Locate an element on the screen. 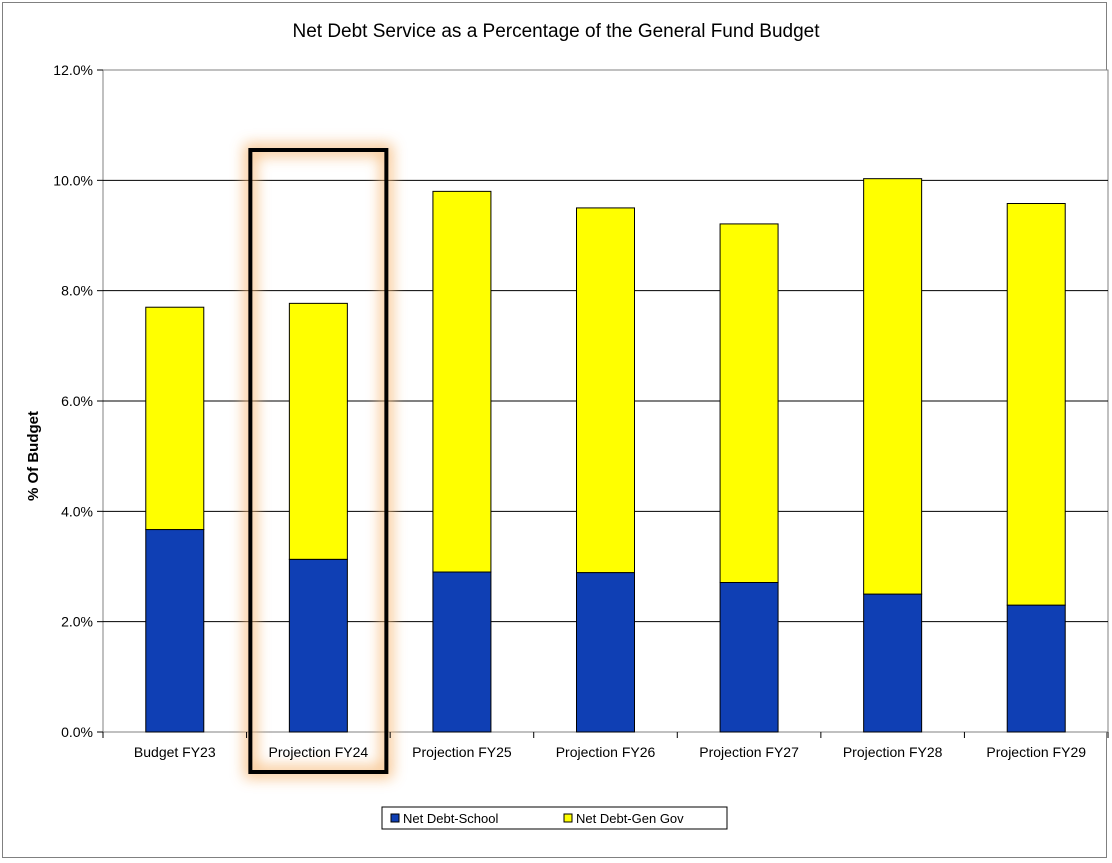 This screenshot has height=863, width=1112. y-axis-ticks: 0.0% 2.0% 4.0% 6.0% 8.0% 10.0% 12.0% is located at coordinates (78, 401).